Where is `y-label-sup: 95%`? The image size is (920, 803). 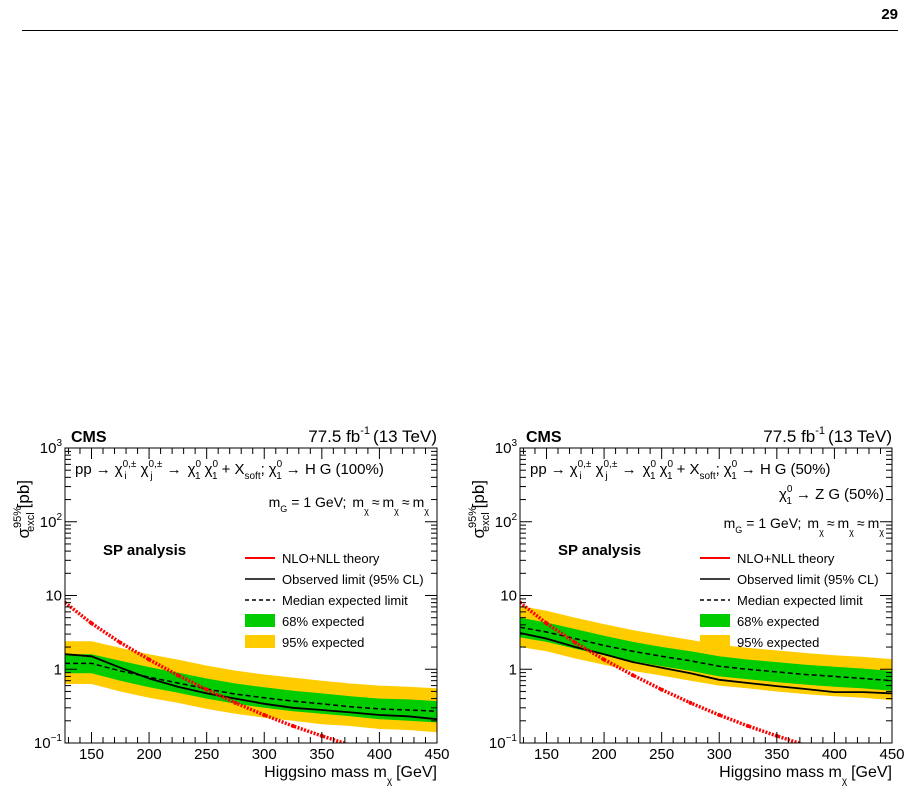 y-label-sup: 95% is located at coordinates (473, 517).